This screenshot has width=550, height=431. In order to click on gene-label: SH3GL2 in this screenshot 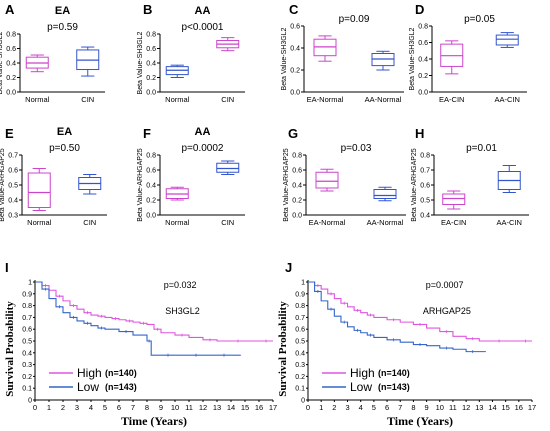, I will do `click(182, 311)`.